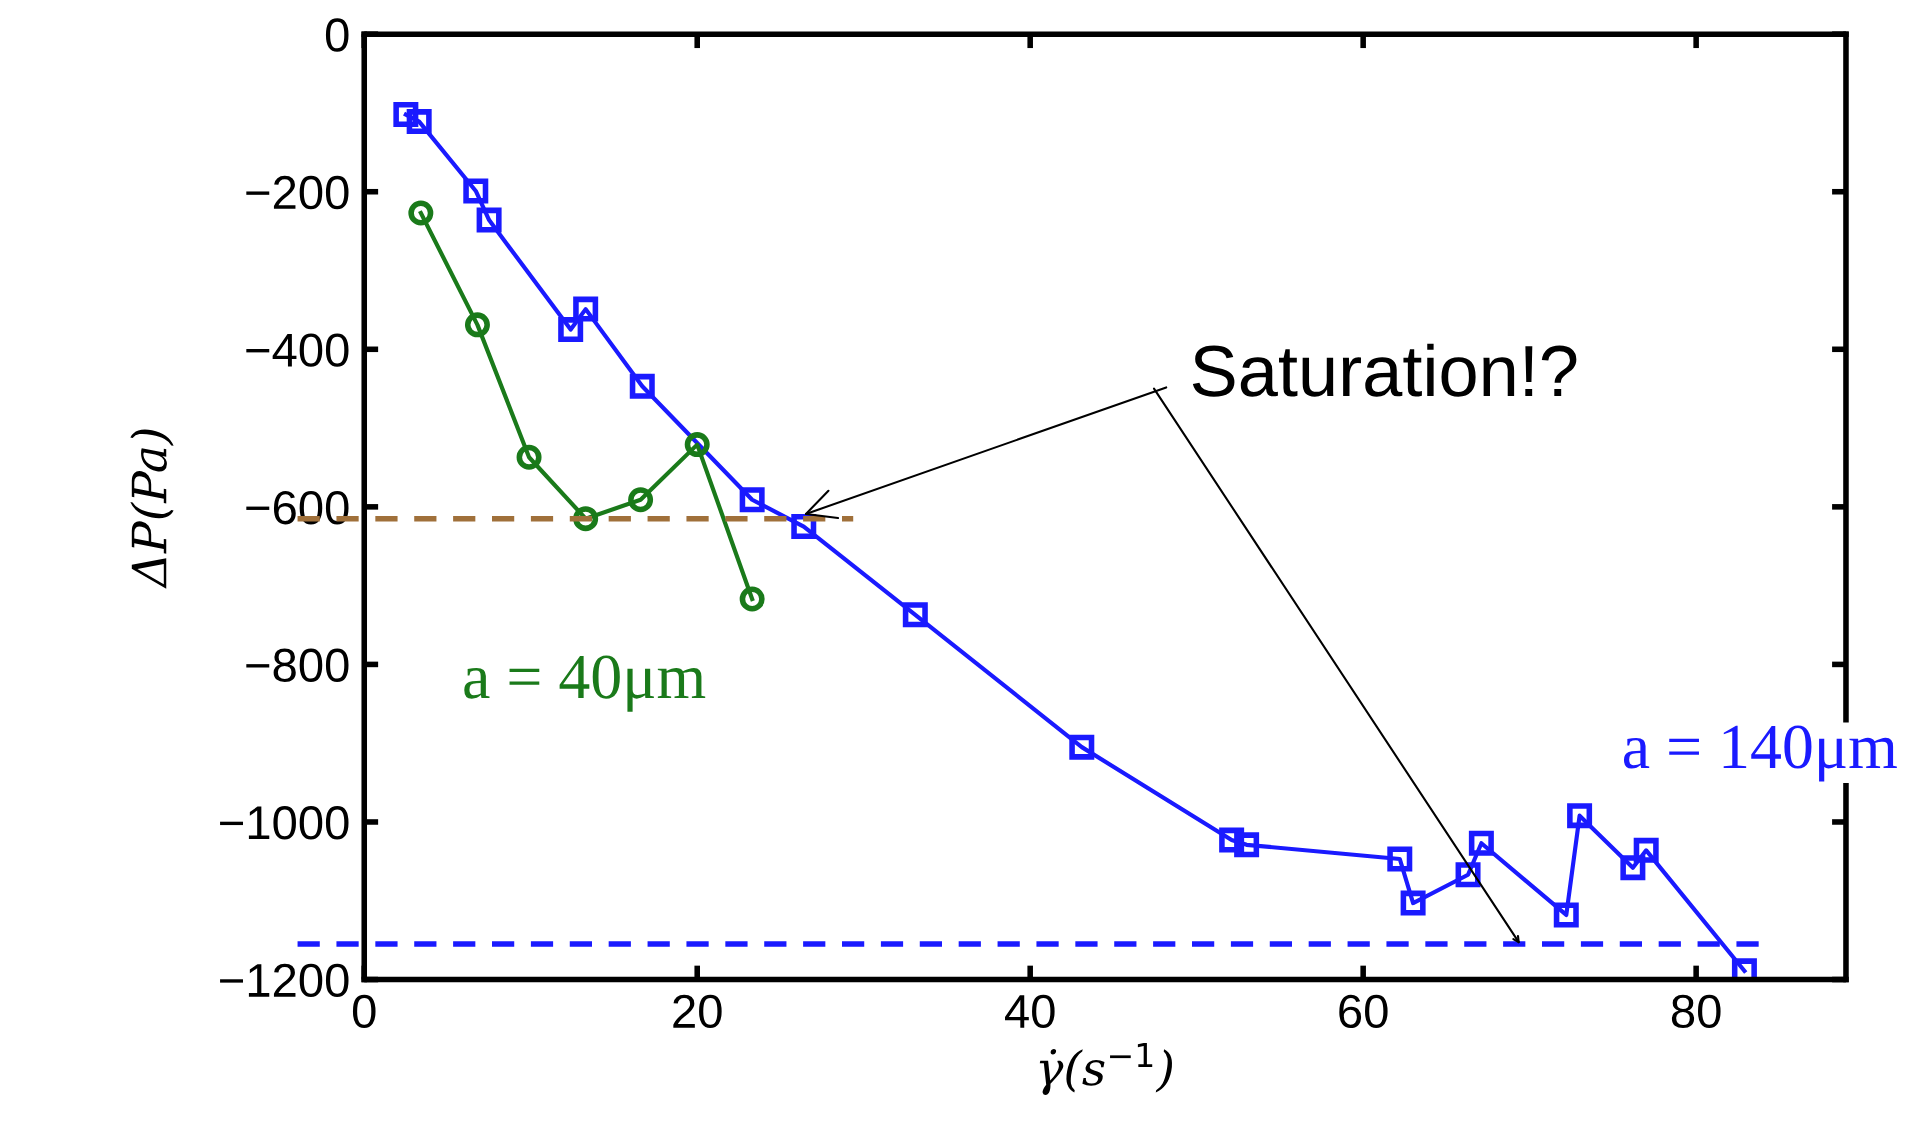 This screenshot has height=1139, width=1907. Describe the element at coordinates (284, 980) in the screenshot. I see `y-tick-label: −1200` at that location.